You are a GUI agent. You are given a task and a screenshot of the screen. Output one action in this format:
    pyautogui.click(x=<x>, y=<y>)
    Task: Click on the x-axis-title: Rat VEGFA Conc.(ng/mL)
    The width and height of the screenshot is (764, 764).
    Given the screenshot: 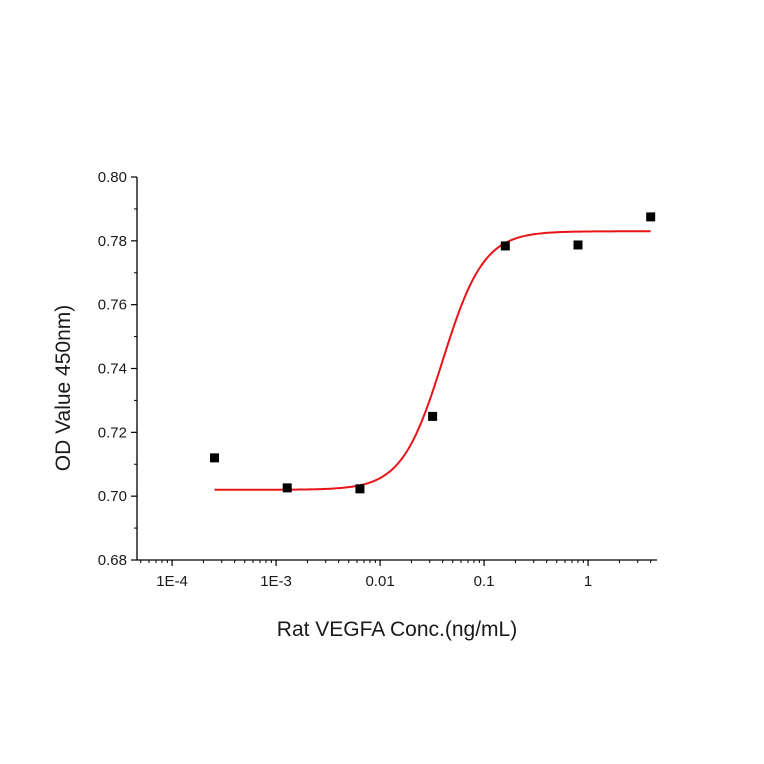 What is the action you would take?
    pyautogui.click(x=397, y=629)
    